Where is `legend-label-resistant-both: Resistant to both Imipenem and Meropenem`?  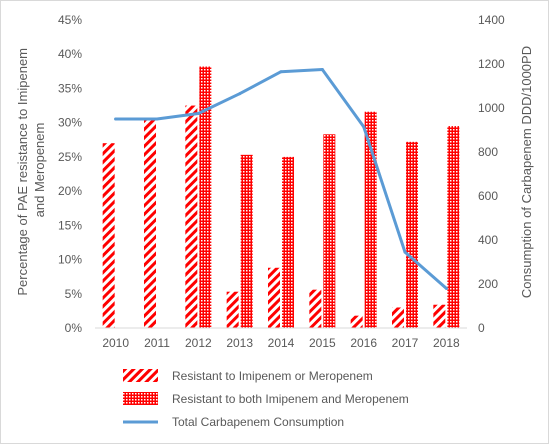 legend-label-resistant-both: Resistant to both Imipenem and Meropenem is located at coordinates (290, 399).